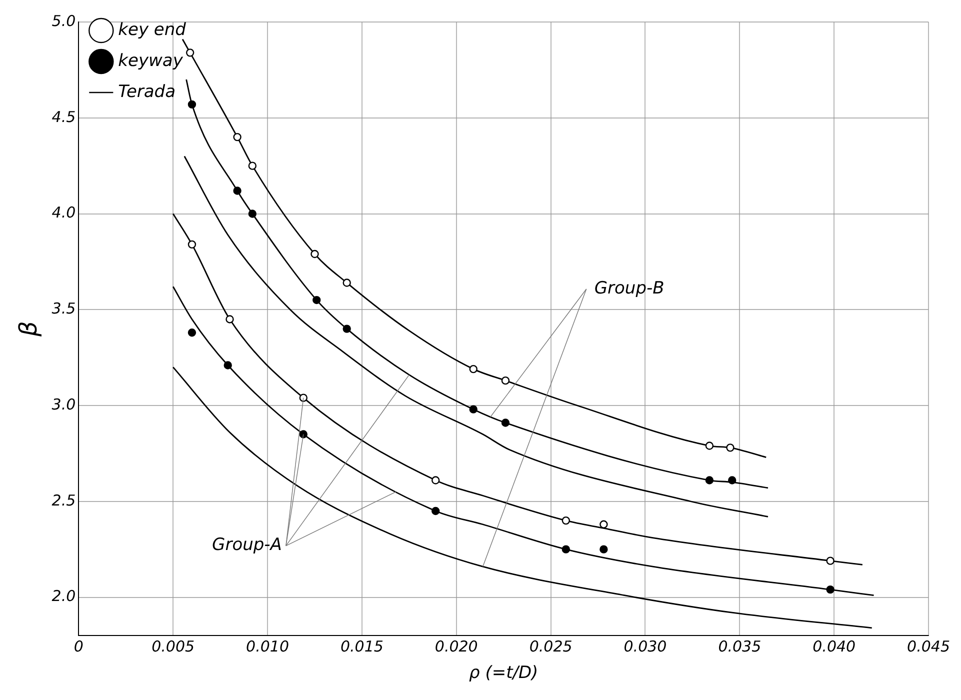  What do you see at coordinates (64, 404) in the screenshot?
I see `y-tick-label: 3.0` at bounding box center [64, 404].